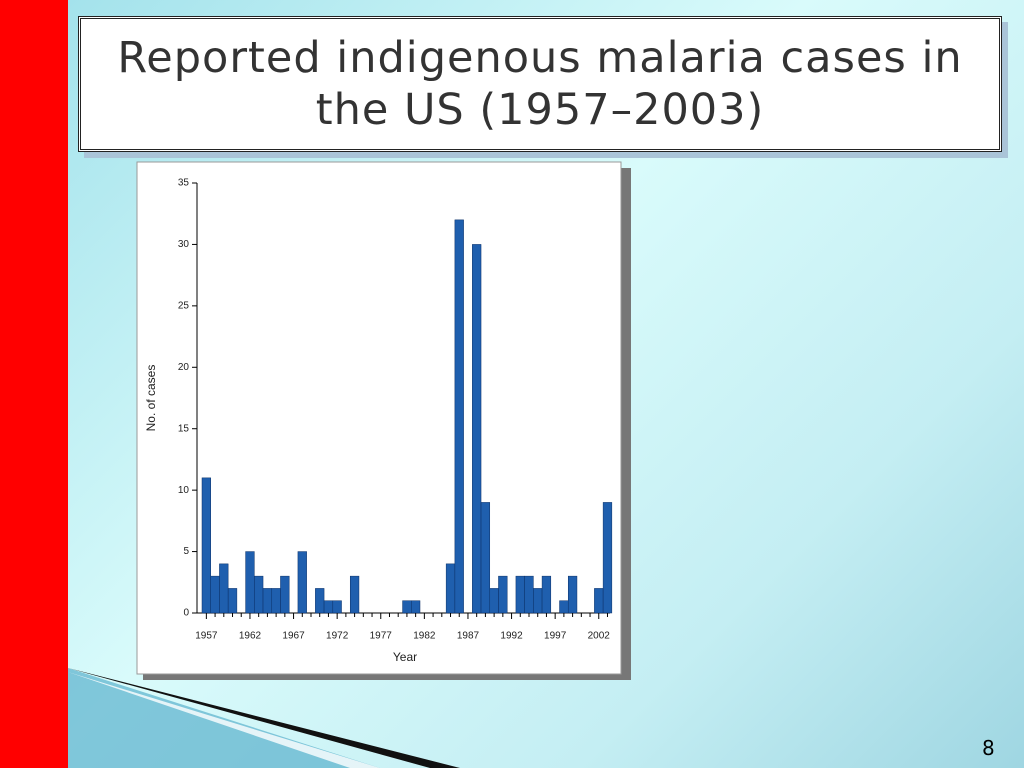 The width and height of the screenshot is (1024, 768). What do you see at coordinates (184, 244) in the screenshot?
I see `y-tick-label: 30` at bounding box center [184, 244].